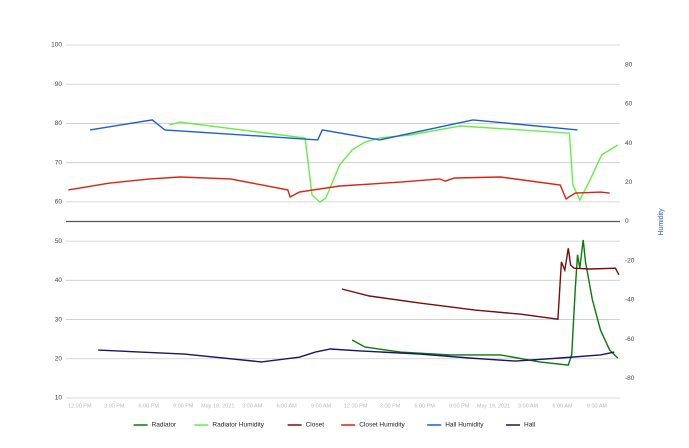 This screenshot has width=689, height=448. What do you see at coordinates (59, 280) in the screenshot?
I see `y-tick-label: 40` at bounding box center [59, 280].